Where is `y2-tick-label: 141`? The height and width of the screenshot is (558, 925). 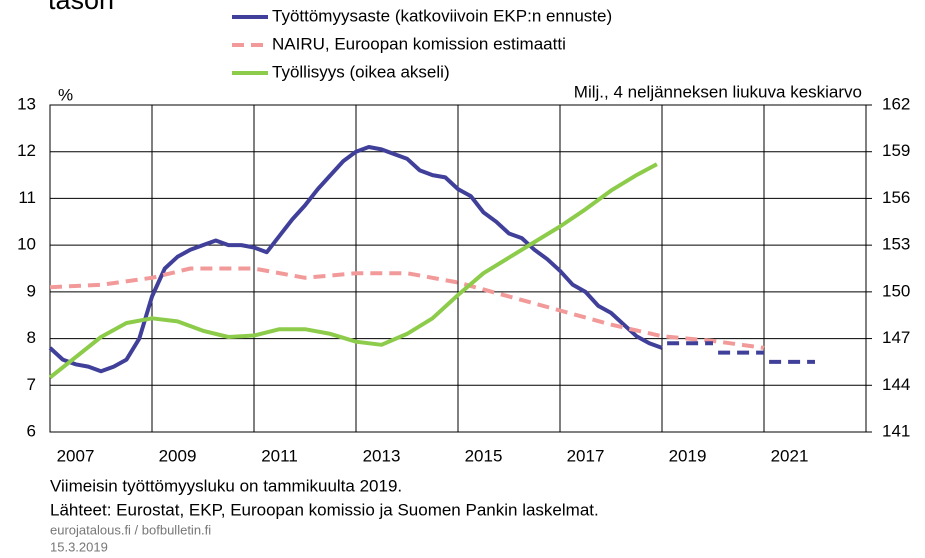 y2-tick-label: 141 is located at coordinates (896, 430).